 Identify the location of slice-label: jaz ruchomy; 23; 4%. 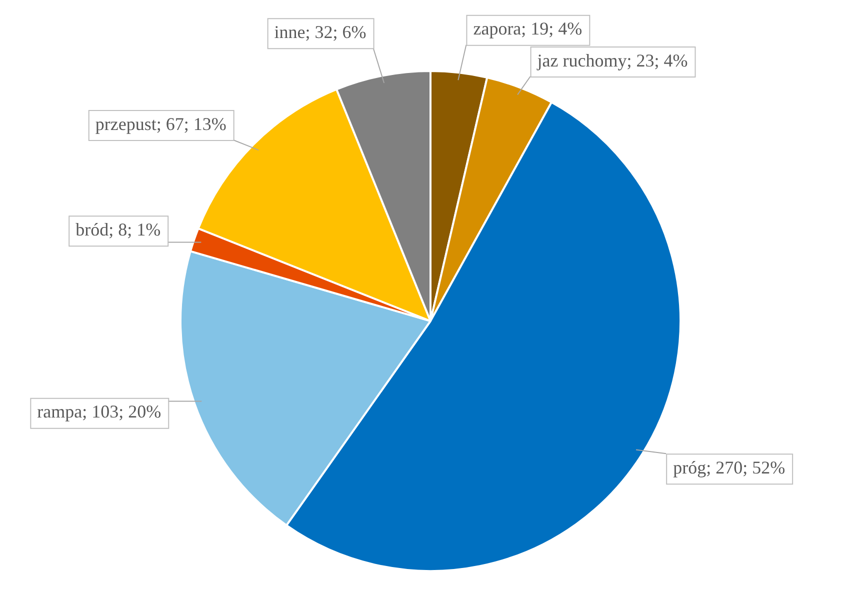
(612, 60).